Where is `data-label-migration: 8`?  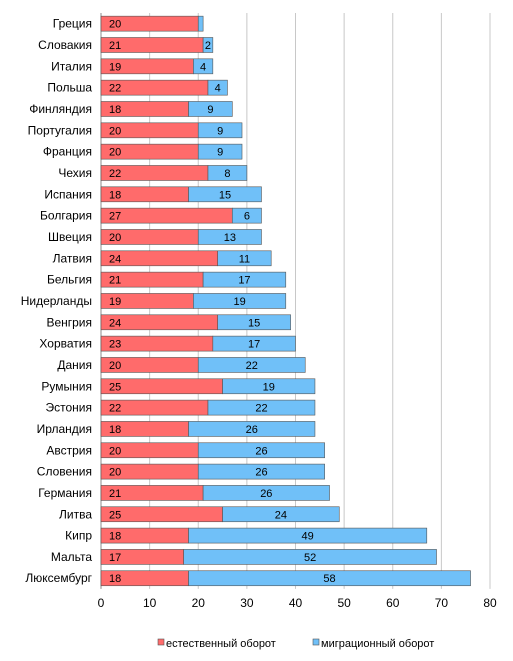
data-label-migration: 8 is located at coordinates (227, 174).